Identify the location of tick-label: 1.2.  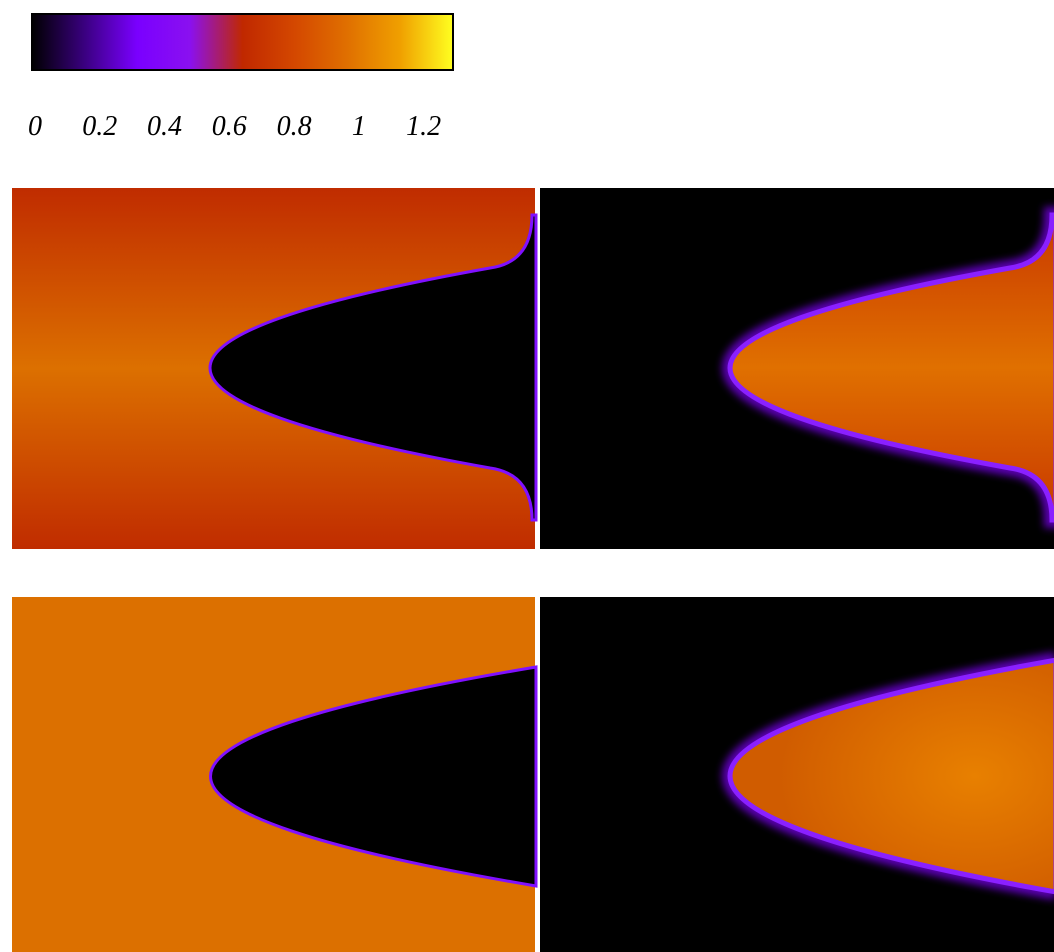
(423, 126).